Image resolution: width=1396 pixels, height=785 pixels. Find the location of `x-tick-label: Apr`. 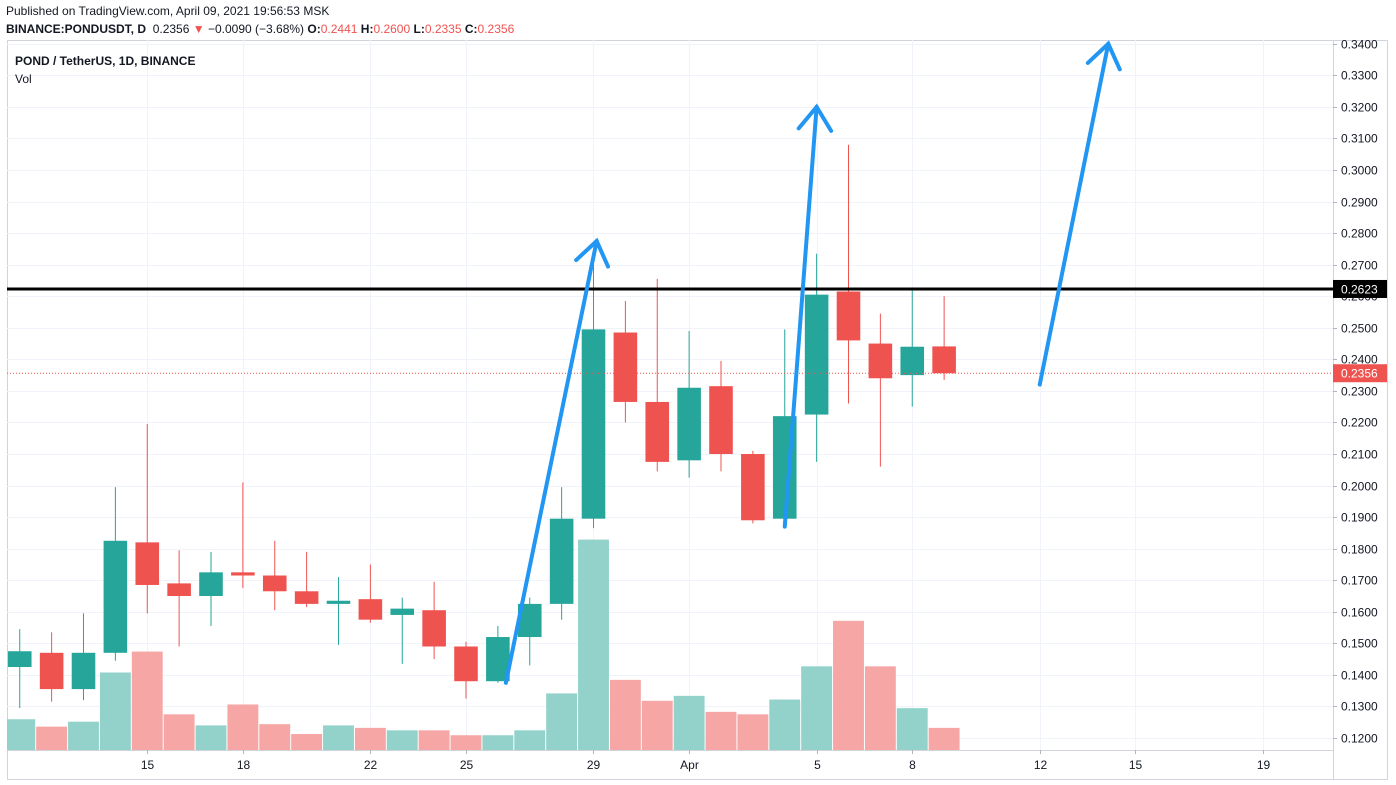

x-tick-label: Apr is located at coordinates (689, 765).